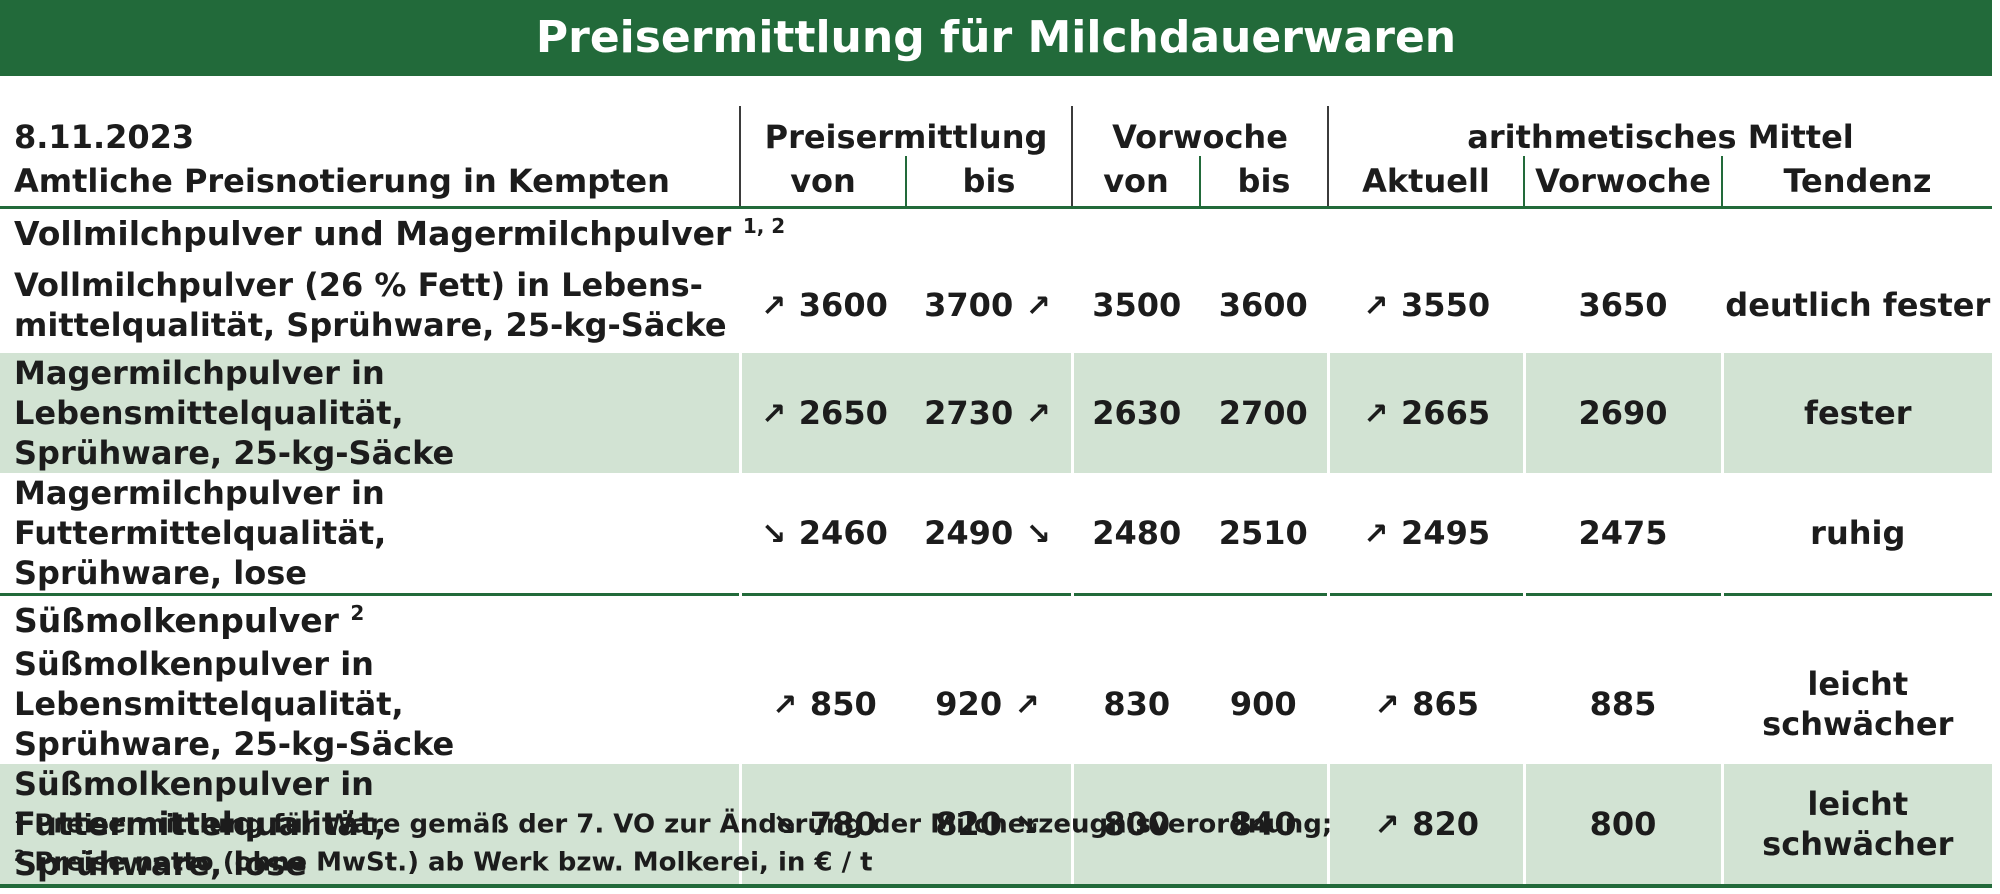 This screenshot has width=2000, height=894. Describe the element at coordinates (1856, 182) in the screenshot. I see `col-header-tendenz: Tendenz` at that location.